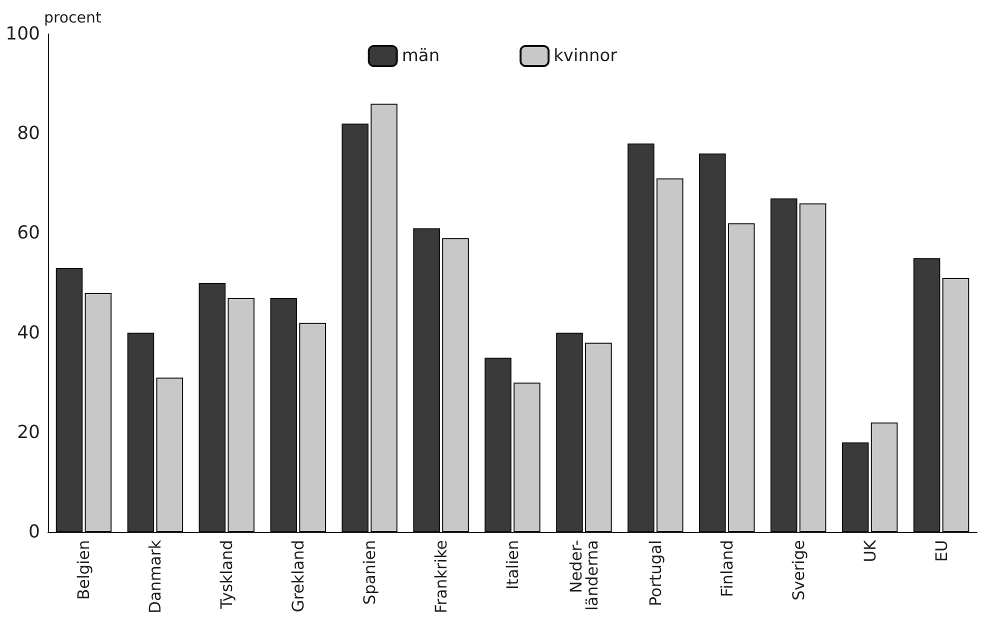  Describe the element at coordinates (28, 233) in the screenshot. I see `y-tick-label: 60` at that location.